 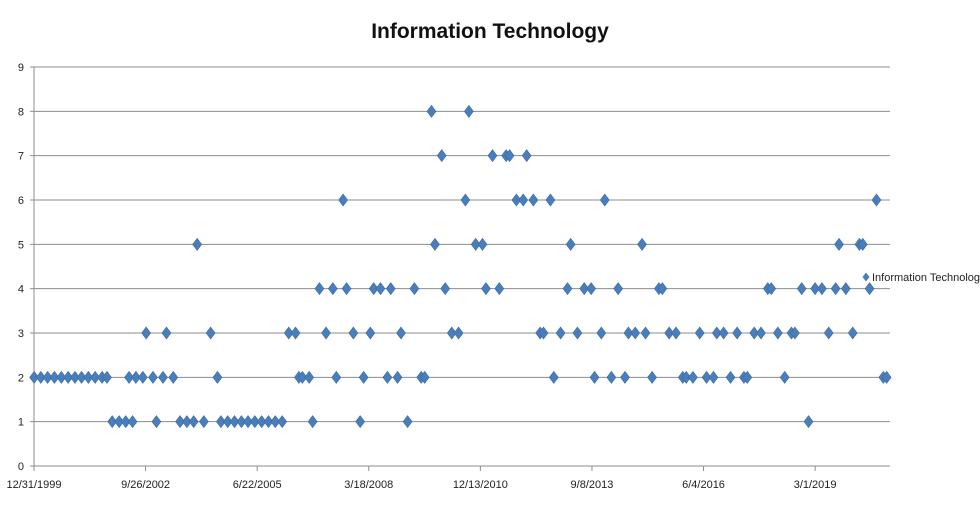 What do you see at coordinates (815, 485) in the screenshot?
I see `x-tick-label: 3/1/2019` at bounding box center [815, 485].